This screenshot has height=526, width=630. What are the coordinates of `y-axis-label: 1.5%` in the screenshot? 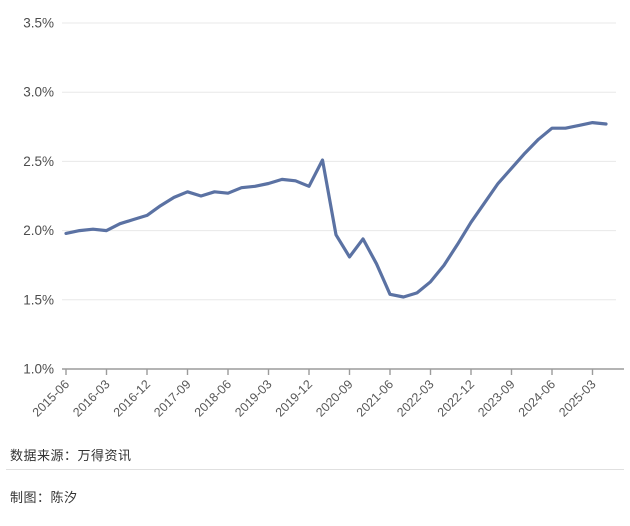 It's located at (38, 299).